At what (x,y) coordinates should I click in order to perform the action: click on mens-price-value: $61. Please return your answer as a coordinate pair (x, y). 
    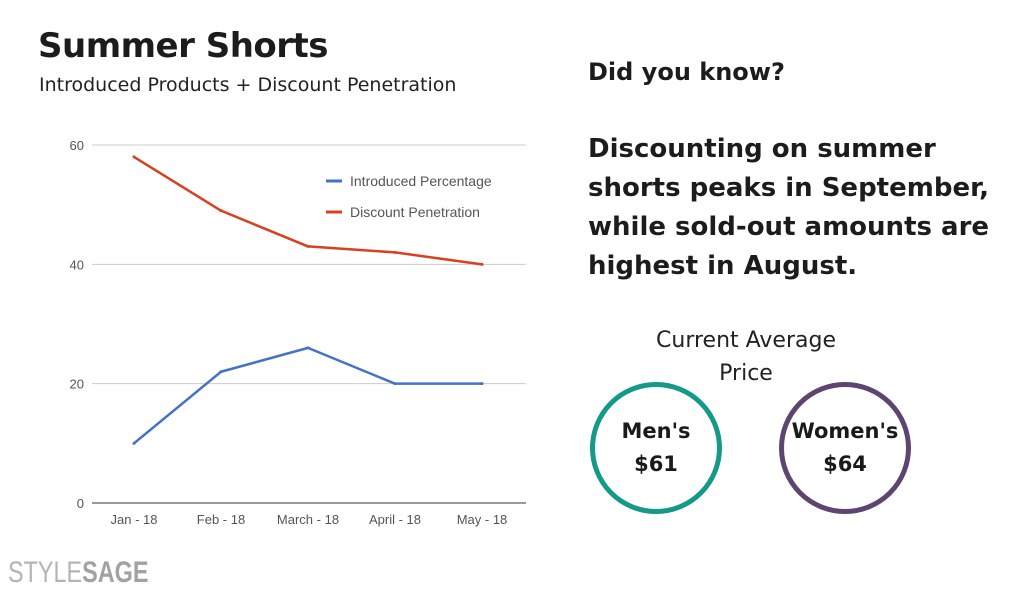
    Looking at the image, I should click on (656, 464).